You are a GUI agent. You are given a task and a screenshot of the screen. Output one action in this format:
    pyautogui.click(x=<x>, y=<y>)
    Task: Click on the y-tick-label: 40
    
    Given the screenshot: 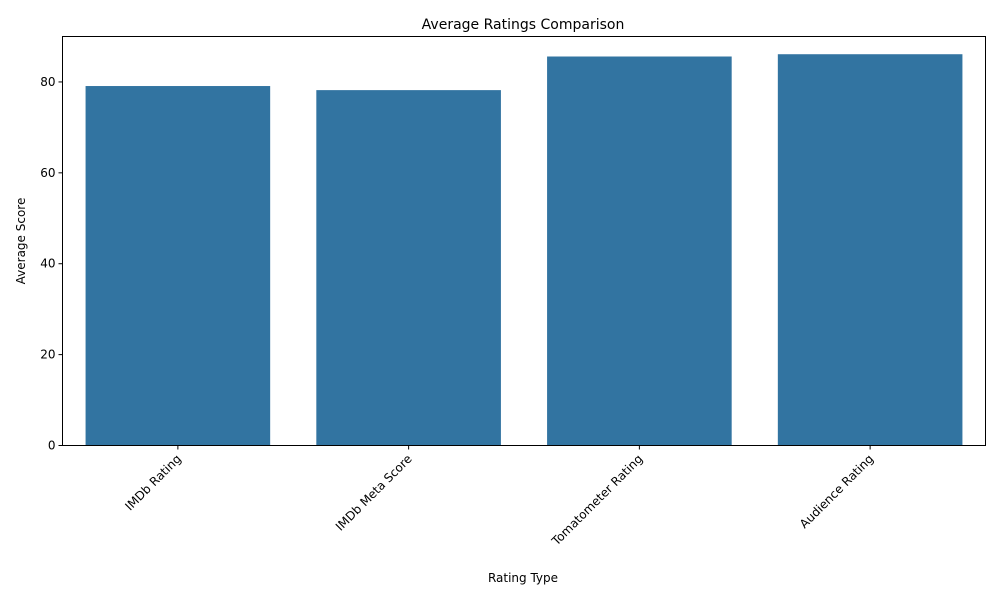 What is the action you would take?
    pyautogui.click(x=47, y=264)
    